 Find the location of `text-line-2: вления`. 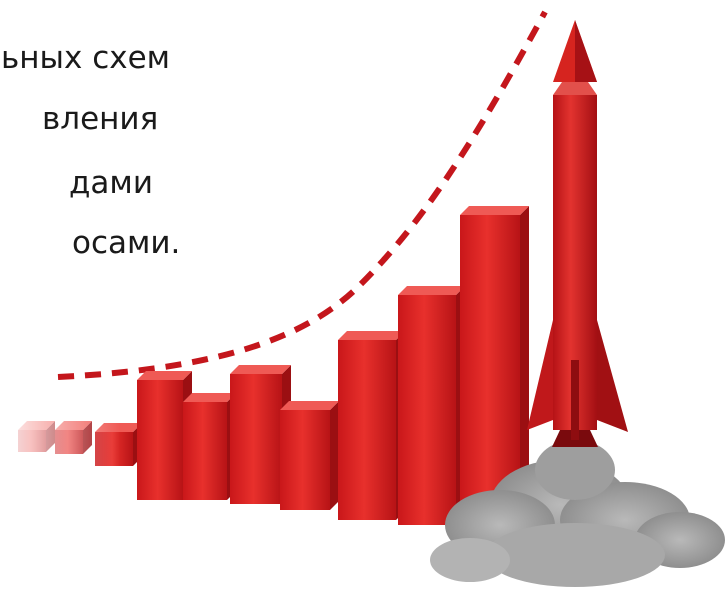

text-line-2: вления is located at coordinates (100, 119).